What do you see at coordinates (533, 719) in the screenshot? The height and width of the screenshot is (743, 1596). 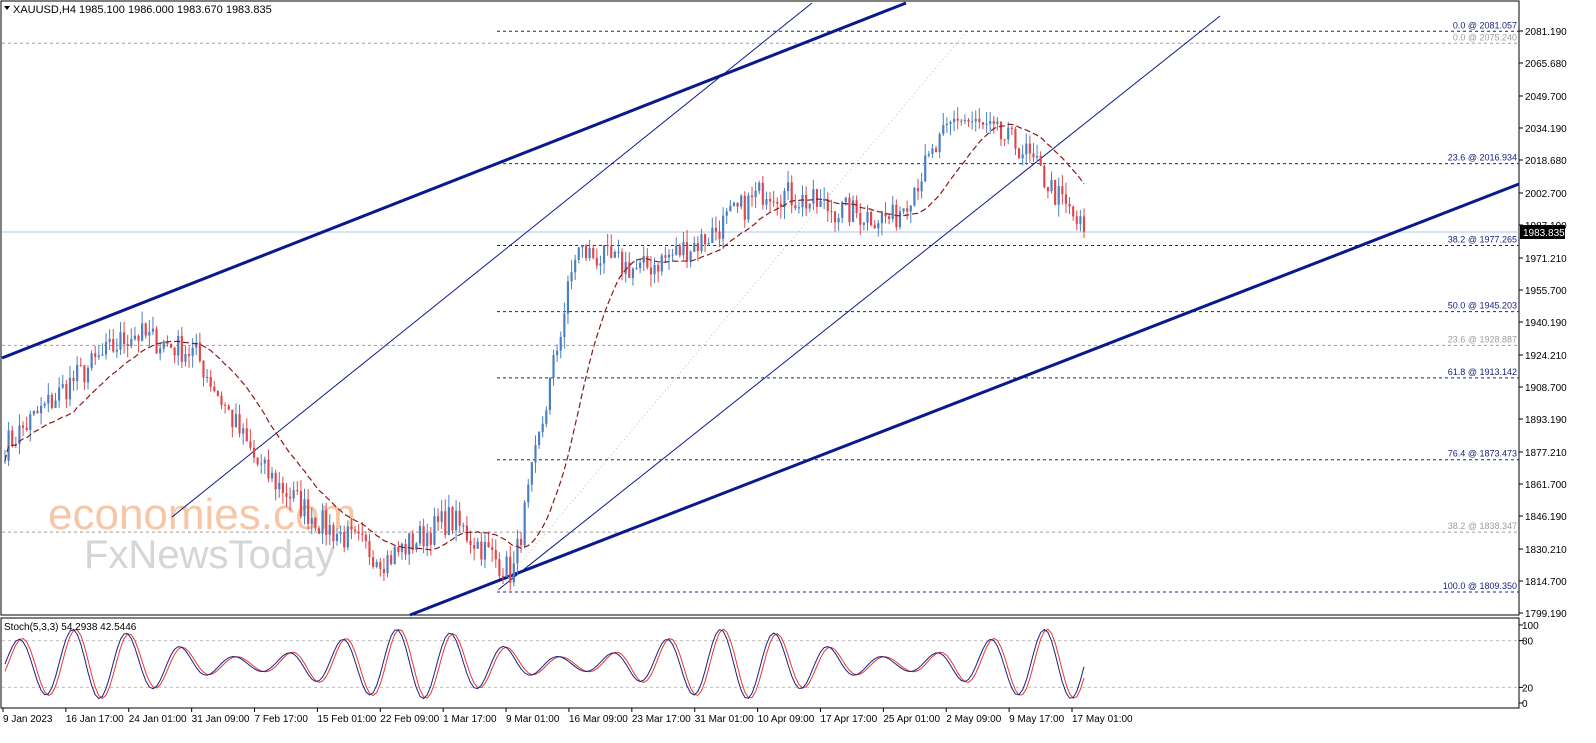 I see `time-tick-label: 9 Mar 01:00` at bounding box center [533, 719].